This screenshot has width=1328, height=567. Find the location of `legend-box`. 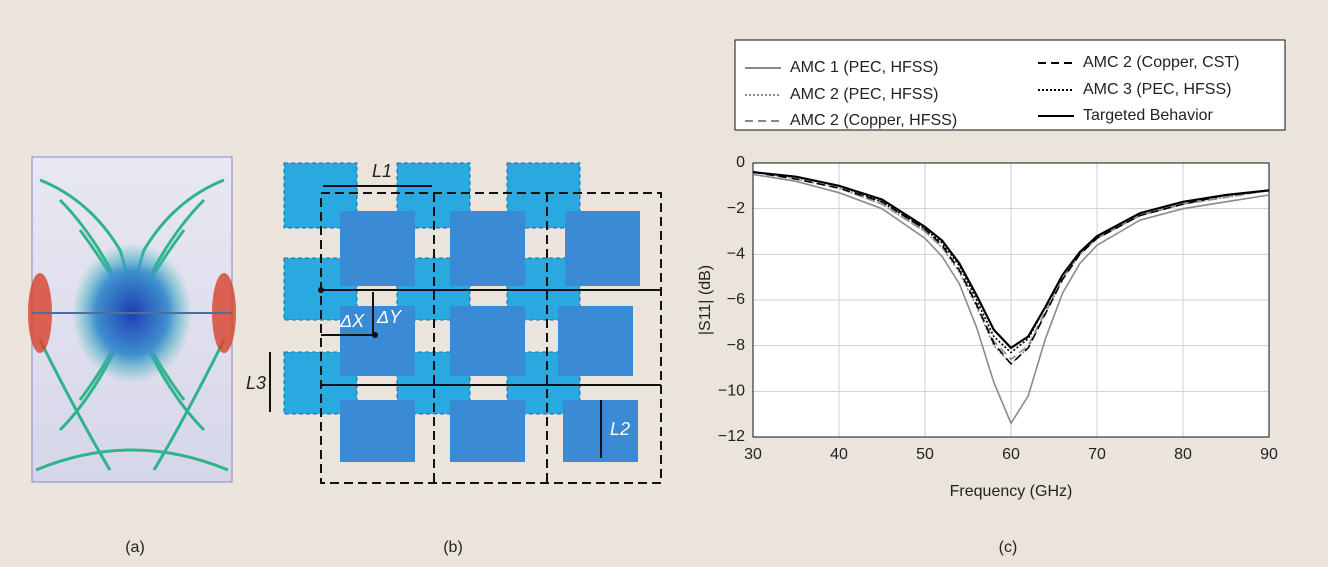

legend-box is located at coordinates (1010, 85).